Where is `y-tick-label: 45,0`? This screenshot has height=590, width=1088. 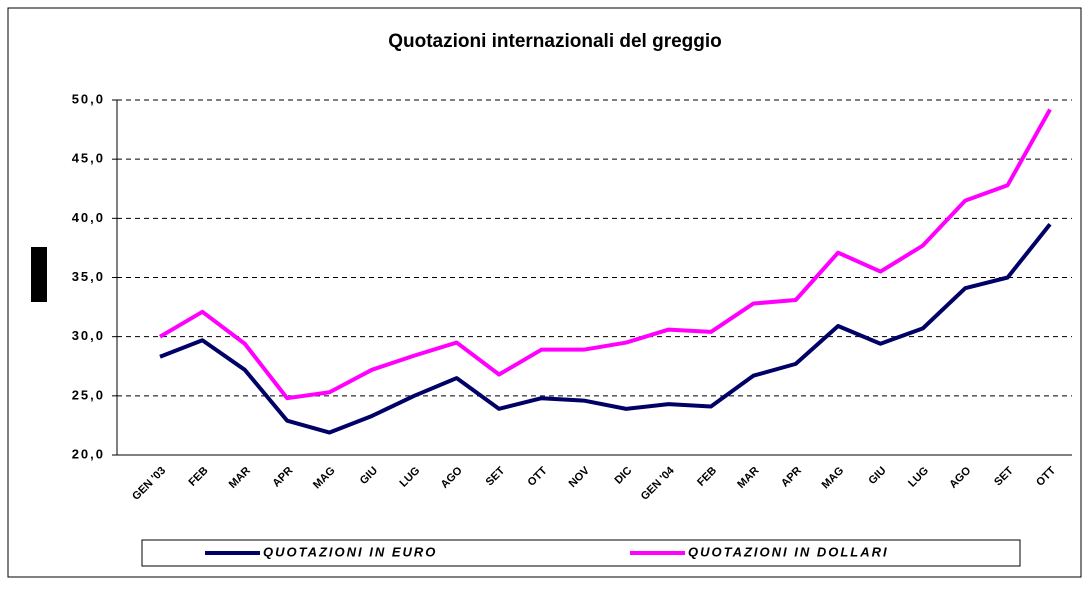 y-tick-label: 45,0 is located at coordinates (88, 158).